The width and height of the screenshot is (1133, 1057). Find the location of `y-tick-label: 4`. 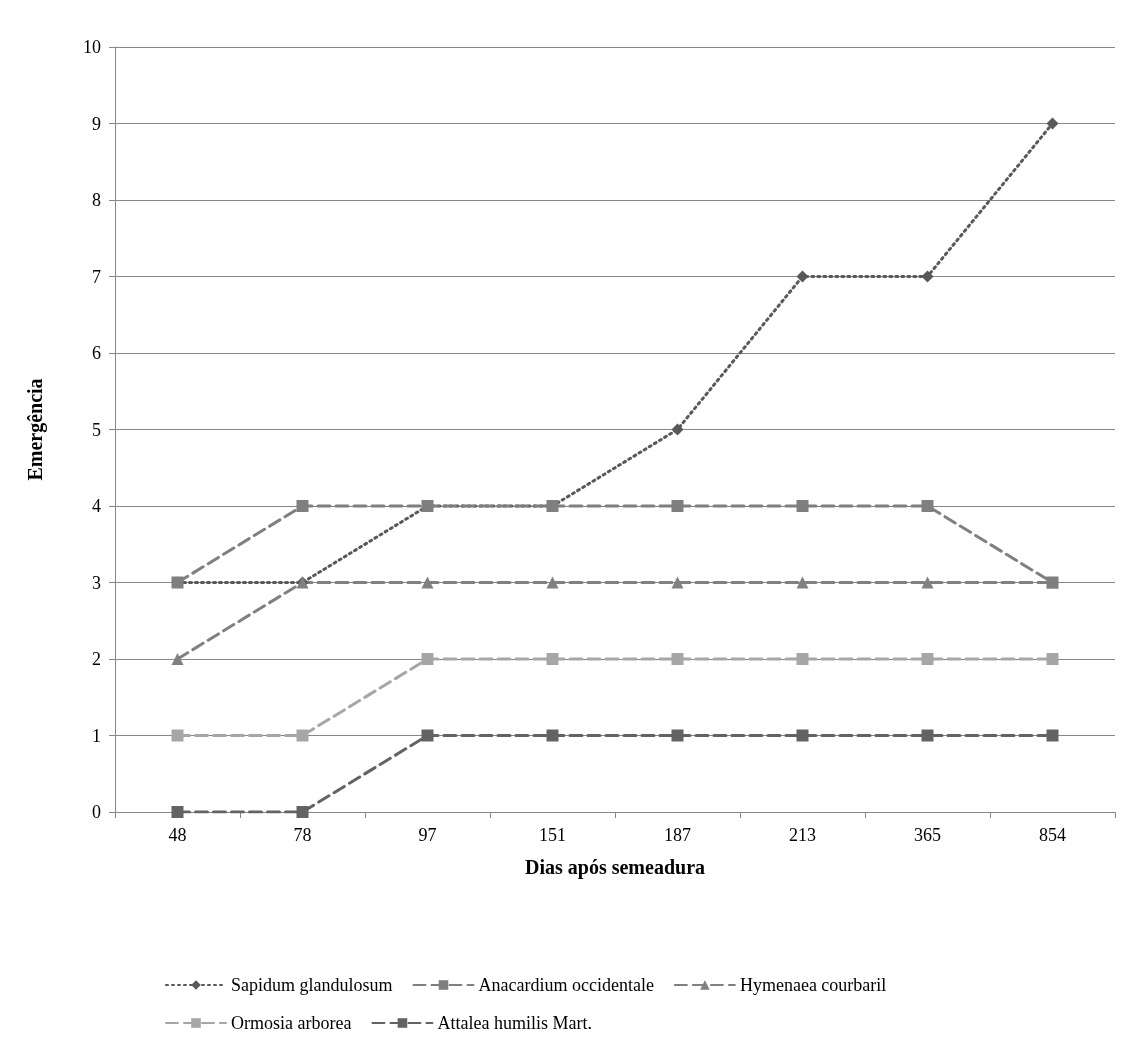

y-tick-label: 4 is located at coordinates (96, 506).